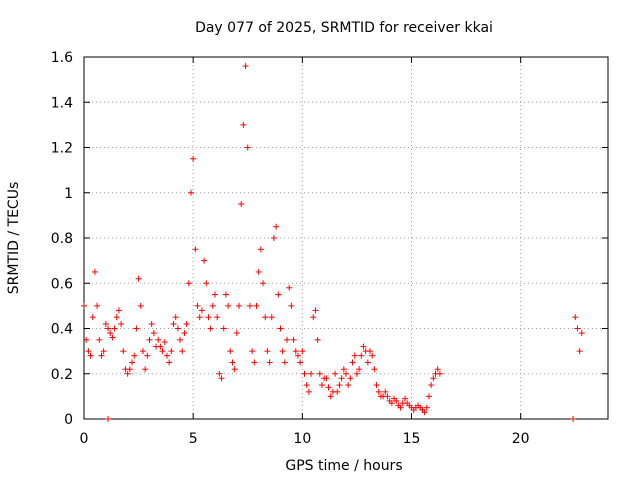  I want to click on y-tick-label: 0.4, so click(62, 330).